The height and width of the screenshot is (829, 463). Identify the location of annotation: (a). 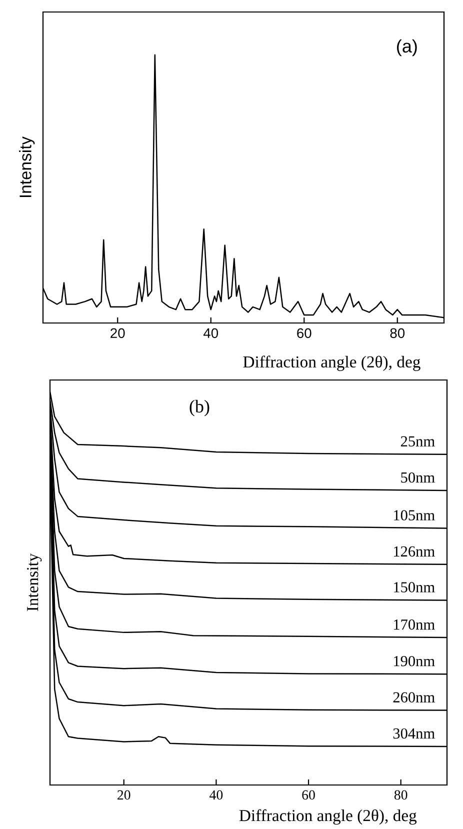
(407, 47).